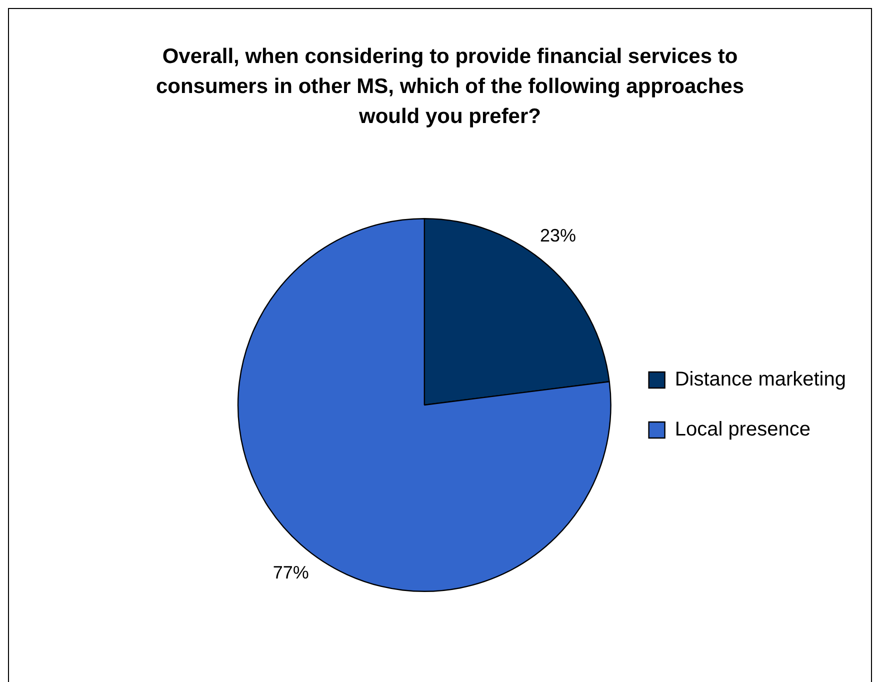  What do you see at coordinates (450, 87) in the screenshot?
I see `chart-title: Overall, when considering to provide financial services to consumers in other MS, which of the following approaches would you prefer?` at bounding box center [450, 87].